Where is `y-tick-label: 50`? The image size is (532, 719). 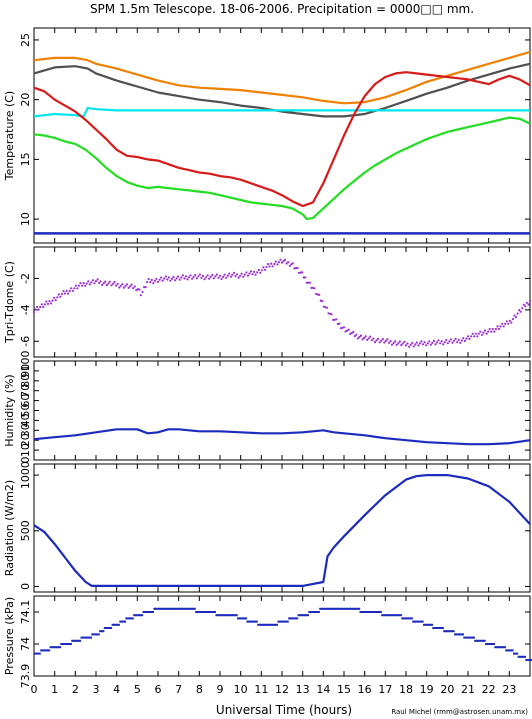
y-tick-label: 50 is located at coordinates (25, 411).